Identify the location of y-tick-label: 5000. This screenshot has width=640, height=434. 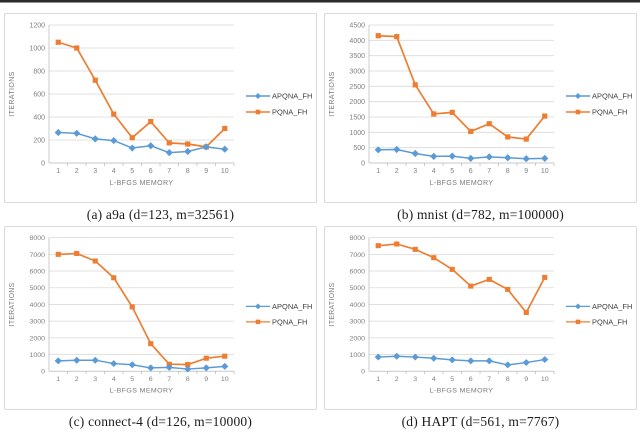
(37, 288).